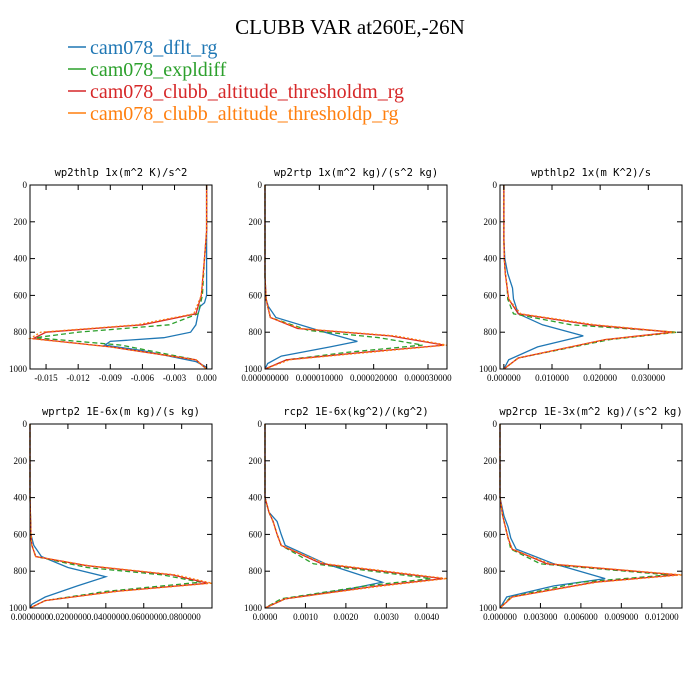  I want to click on x-tick-label: 0.000010000, so click(320, 378).